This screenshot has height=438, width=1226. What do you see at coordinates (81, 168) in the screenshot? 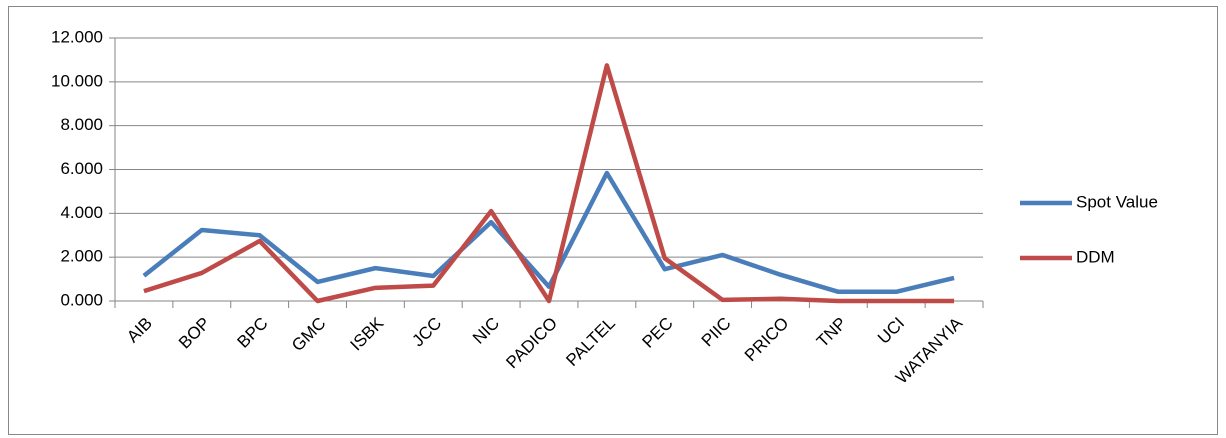
I see `y-tick-label: 6.000` at bounding box center [81, 168].